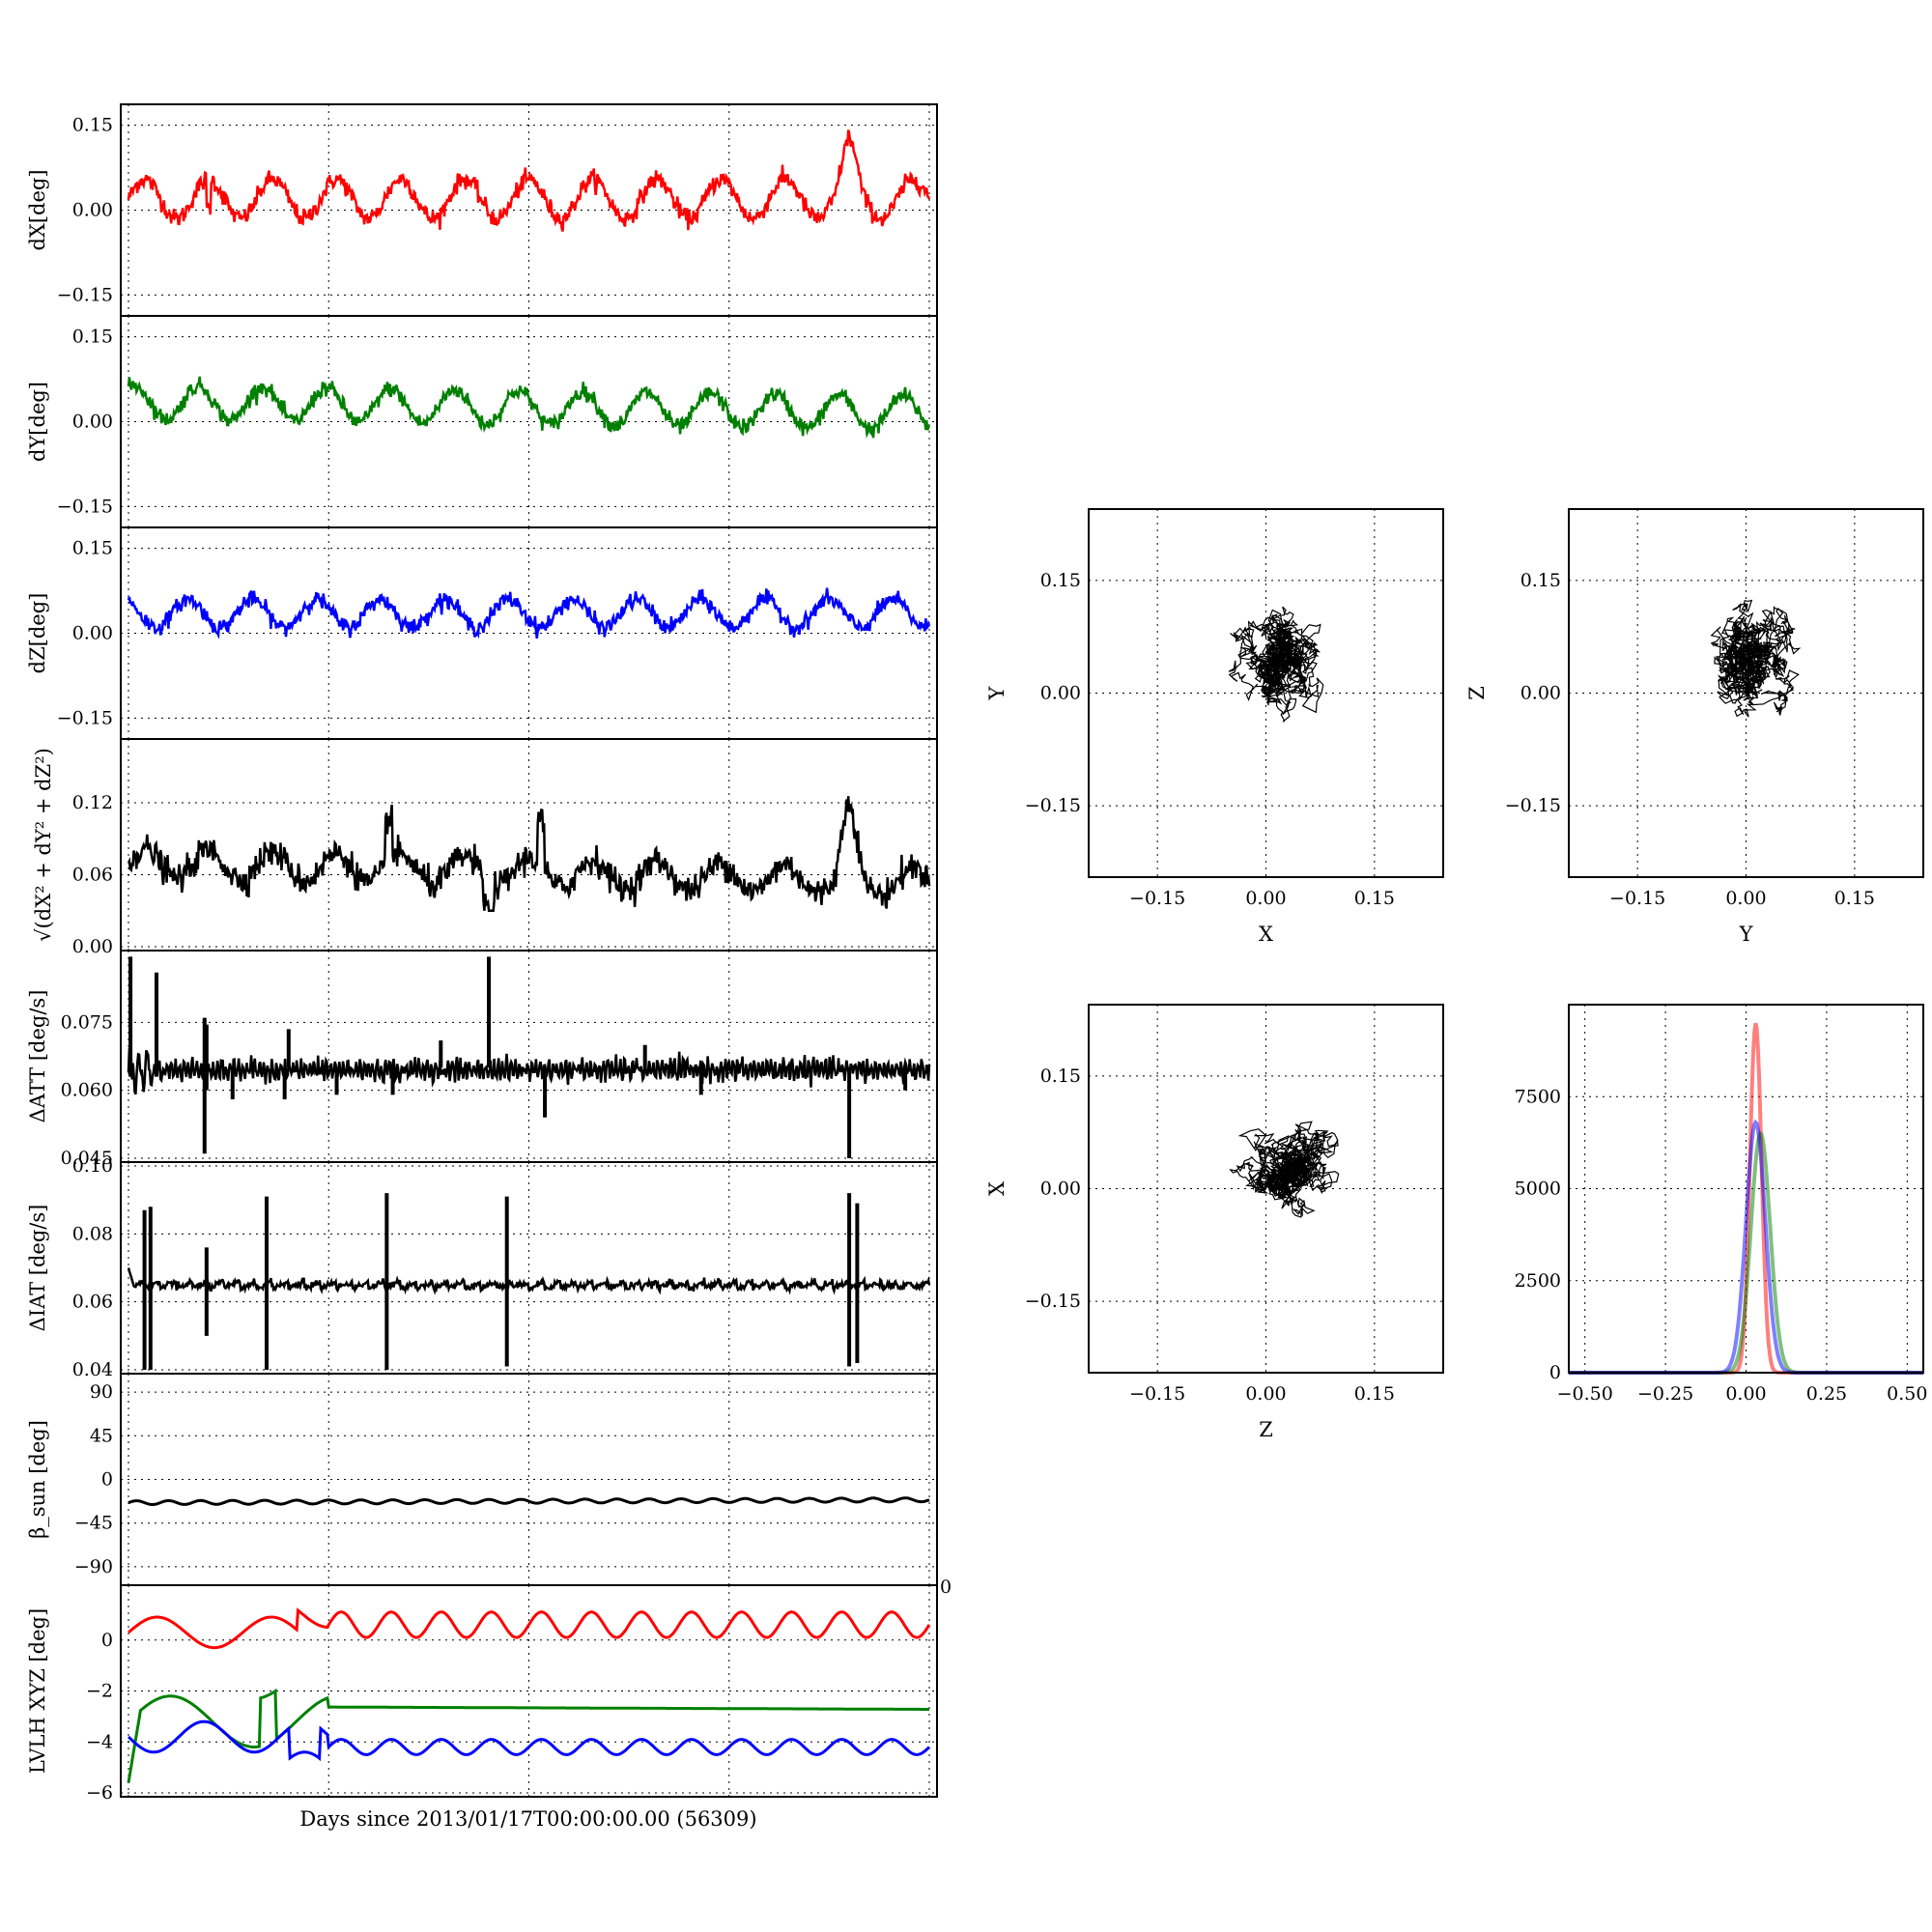 The image size is (1932, 1932). What do you see at coordinates (1585, 1394) in the screenshot?
I see `xtick-label: −0.50` at bounding box center [1585, 1394].